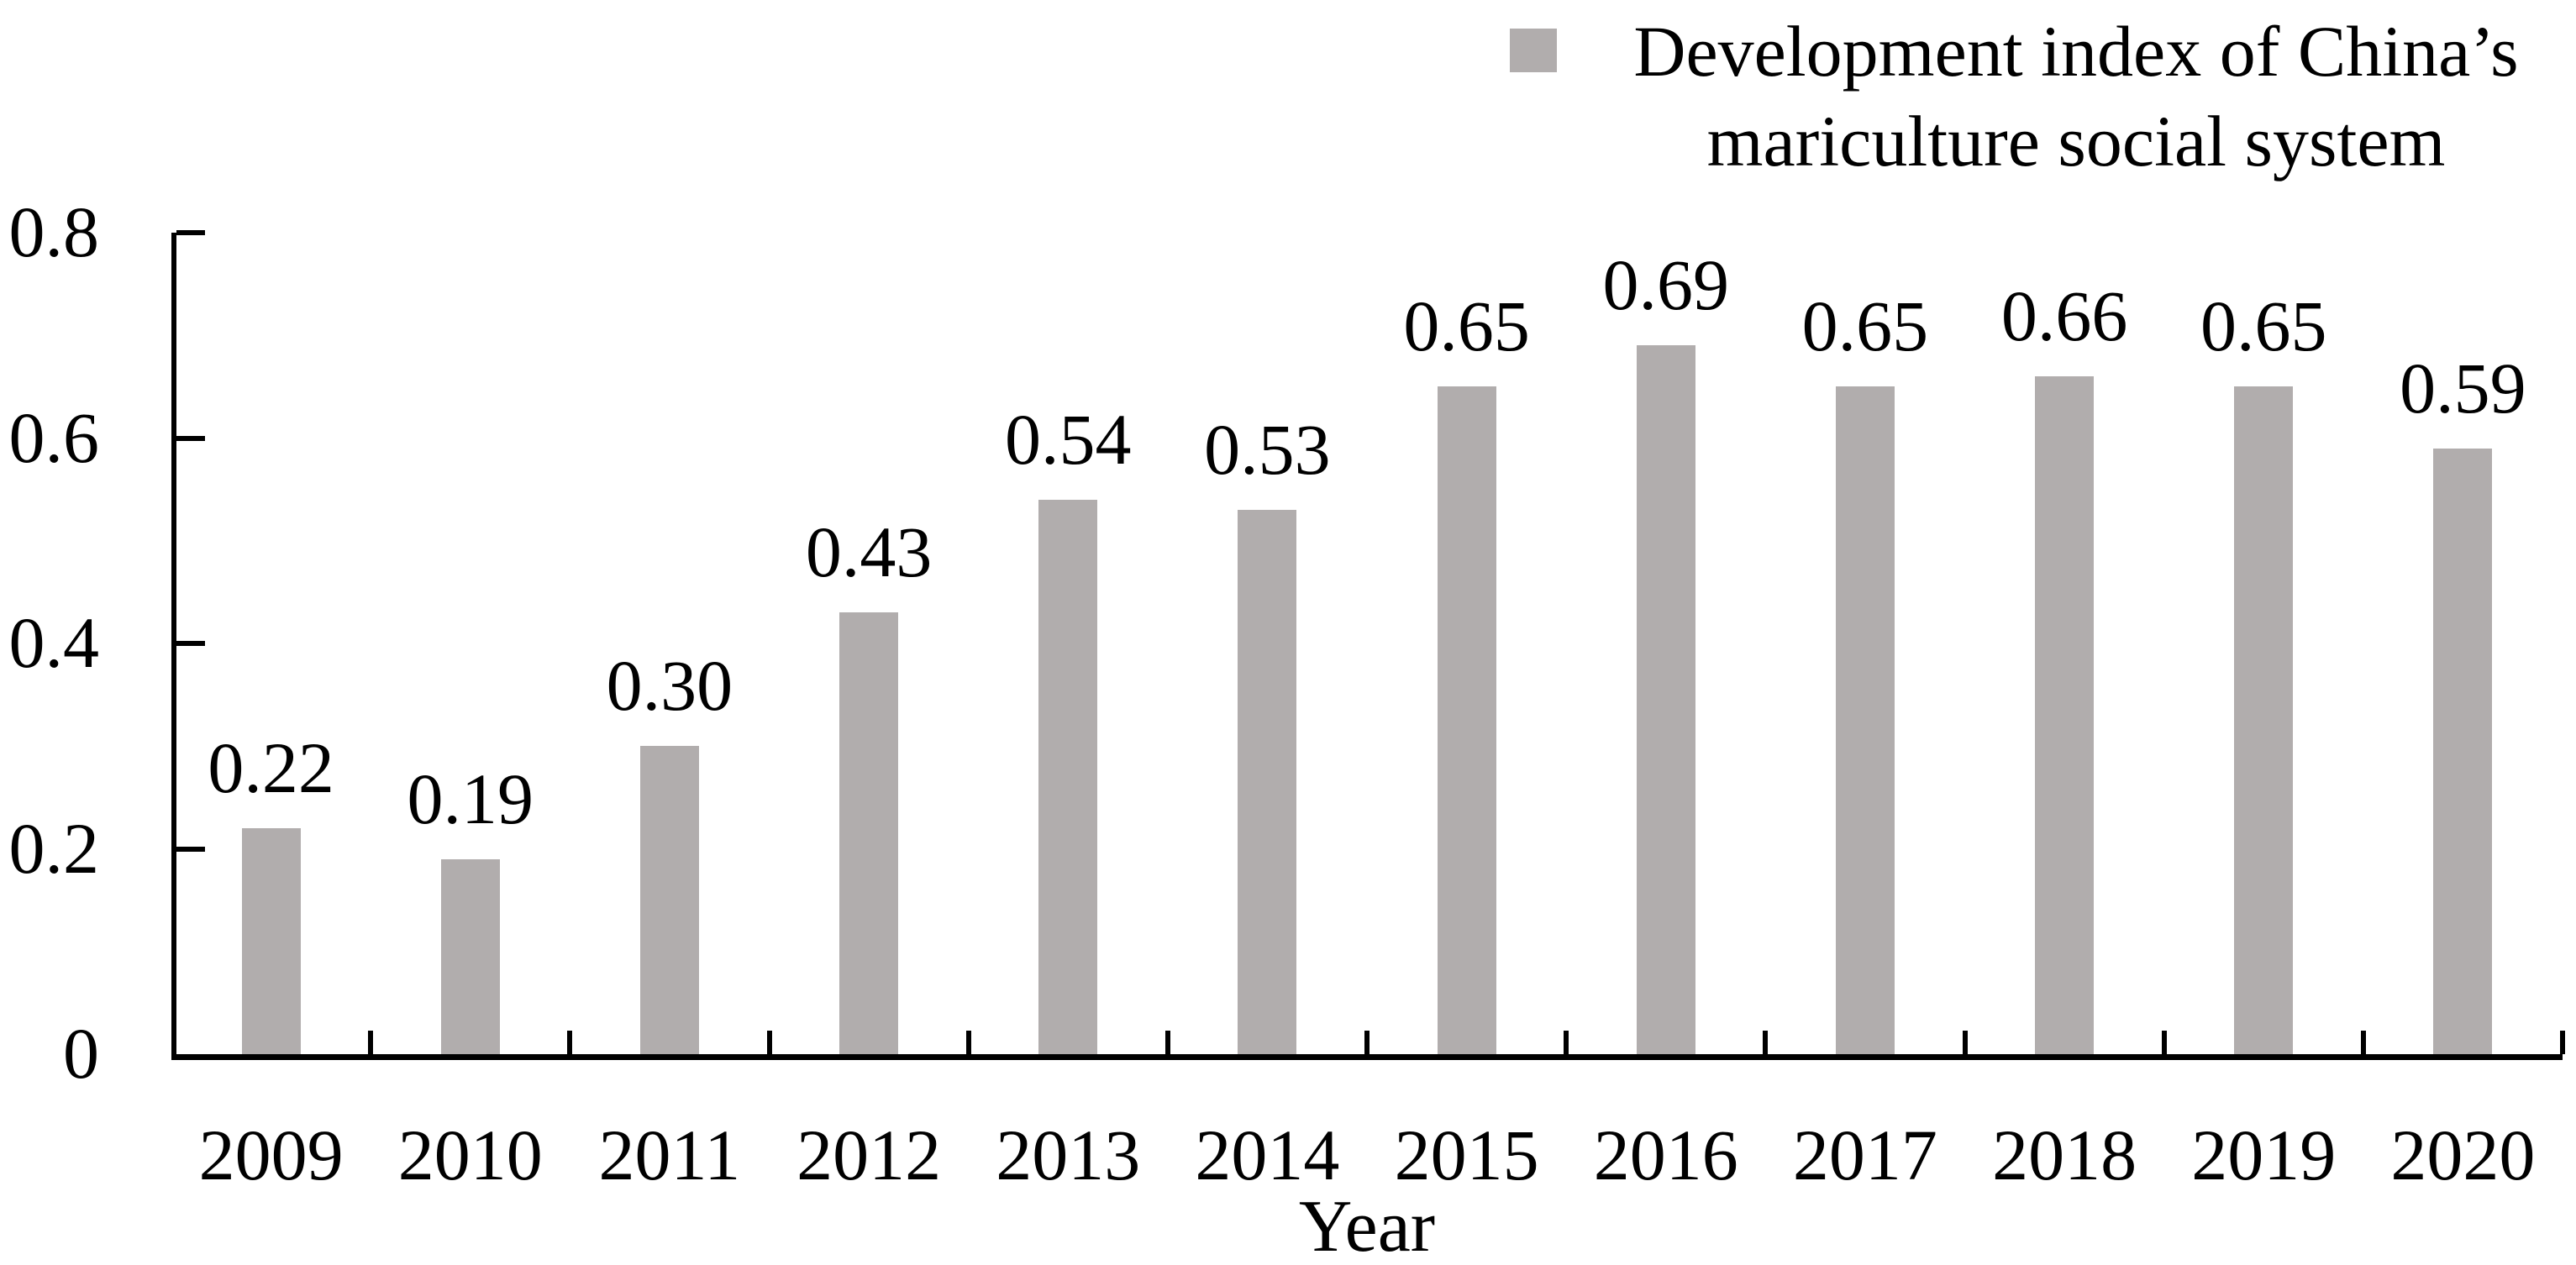  I want to click on bar-2012, so click(869, 833).